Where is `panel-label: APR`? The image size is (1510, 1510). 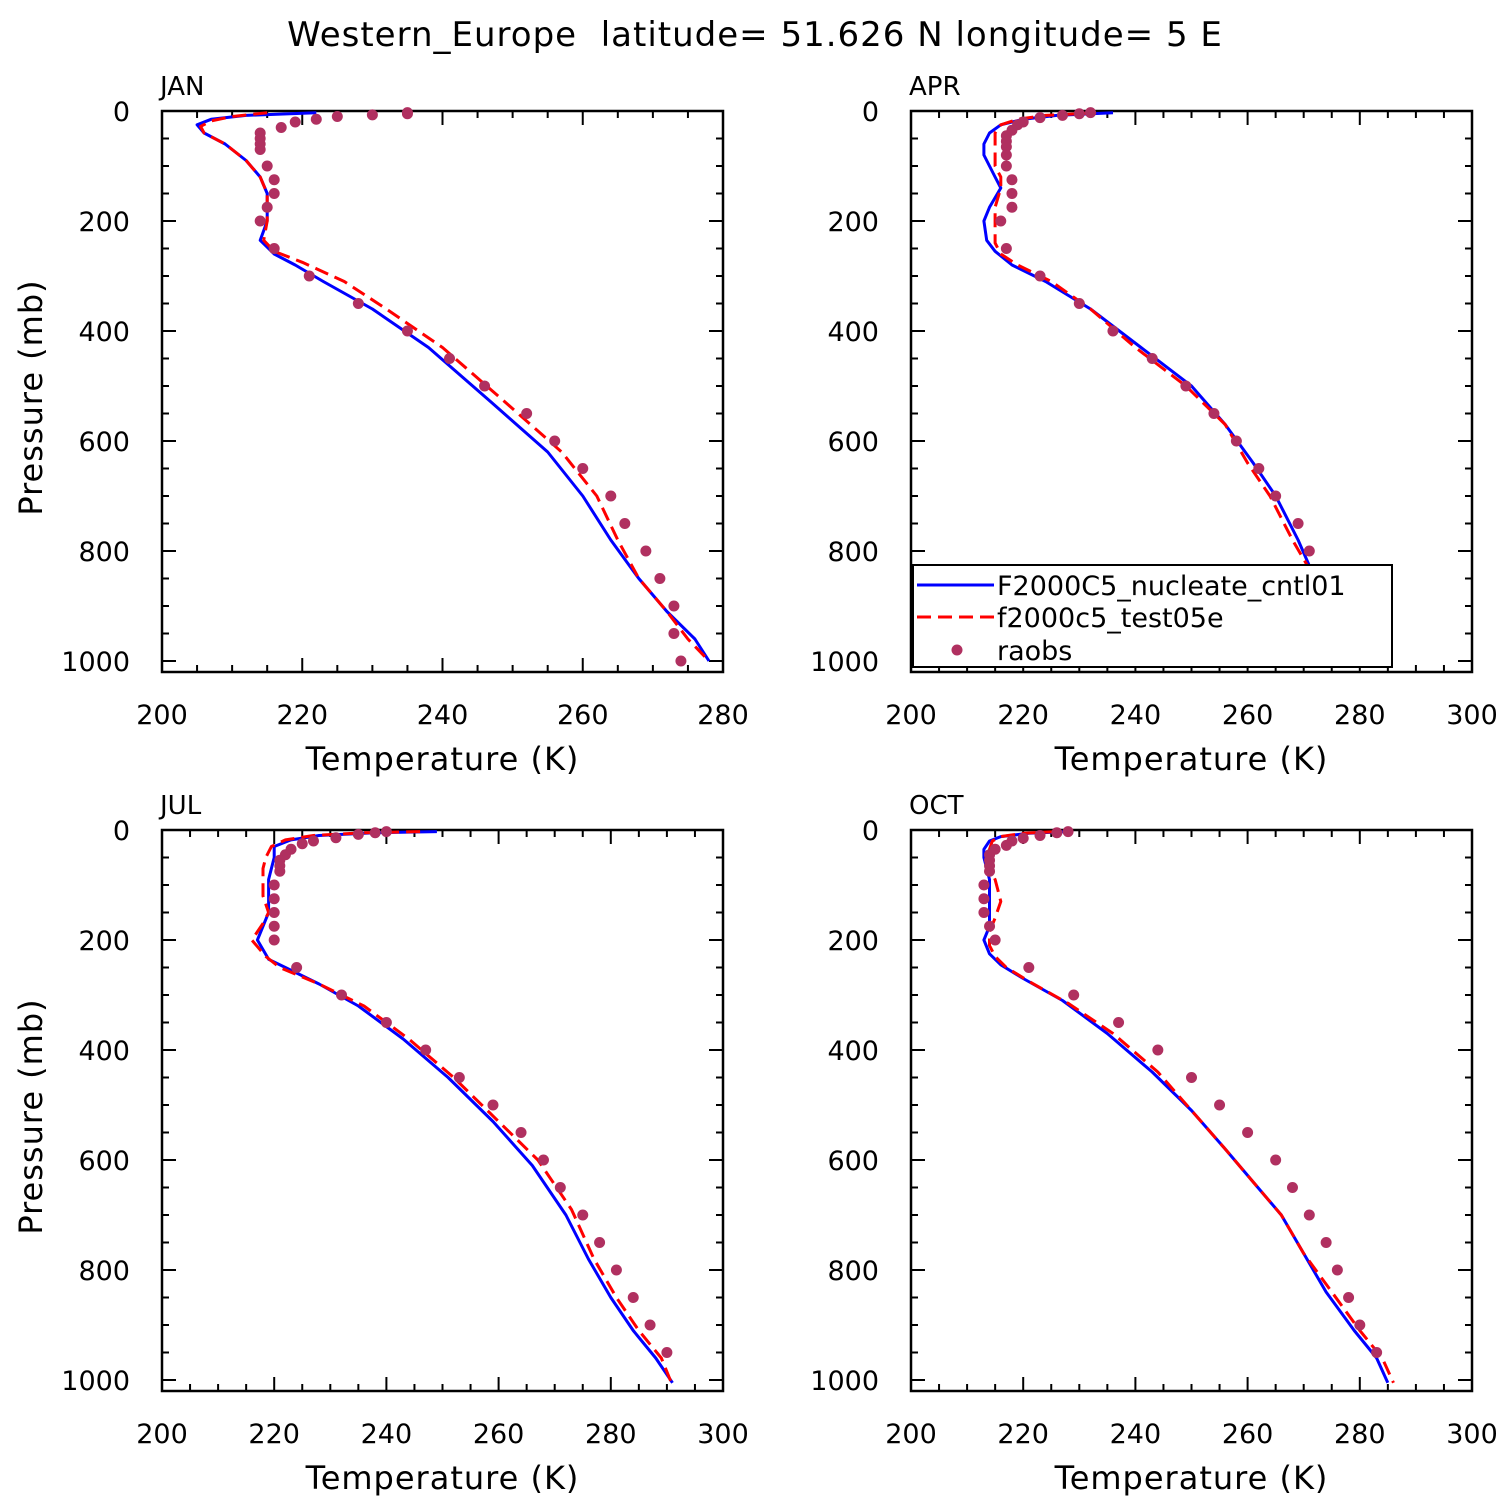
panel-label: APR is located at coordinates (935, 87).